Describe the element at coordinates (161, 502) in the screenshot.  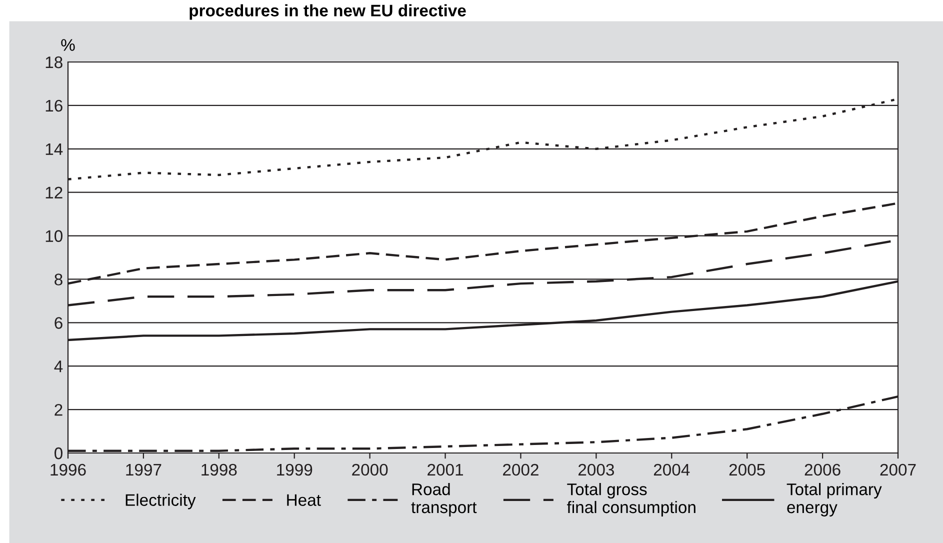
I see `legend-label: Electricity` at that location.